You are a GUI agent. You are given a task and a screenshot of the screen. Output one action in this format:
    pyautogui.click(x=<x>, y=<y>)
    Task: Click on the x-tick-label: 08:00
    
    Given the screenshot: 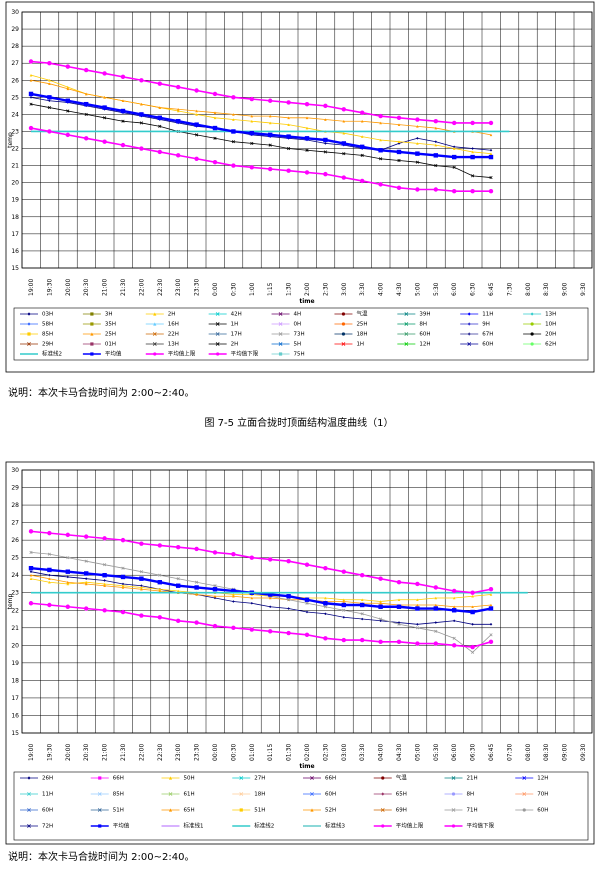 What is the action you would take?
    pyautogui.click(x=528, y=752)
    